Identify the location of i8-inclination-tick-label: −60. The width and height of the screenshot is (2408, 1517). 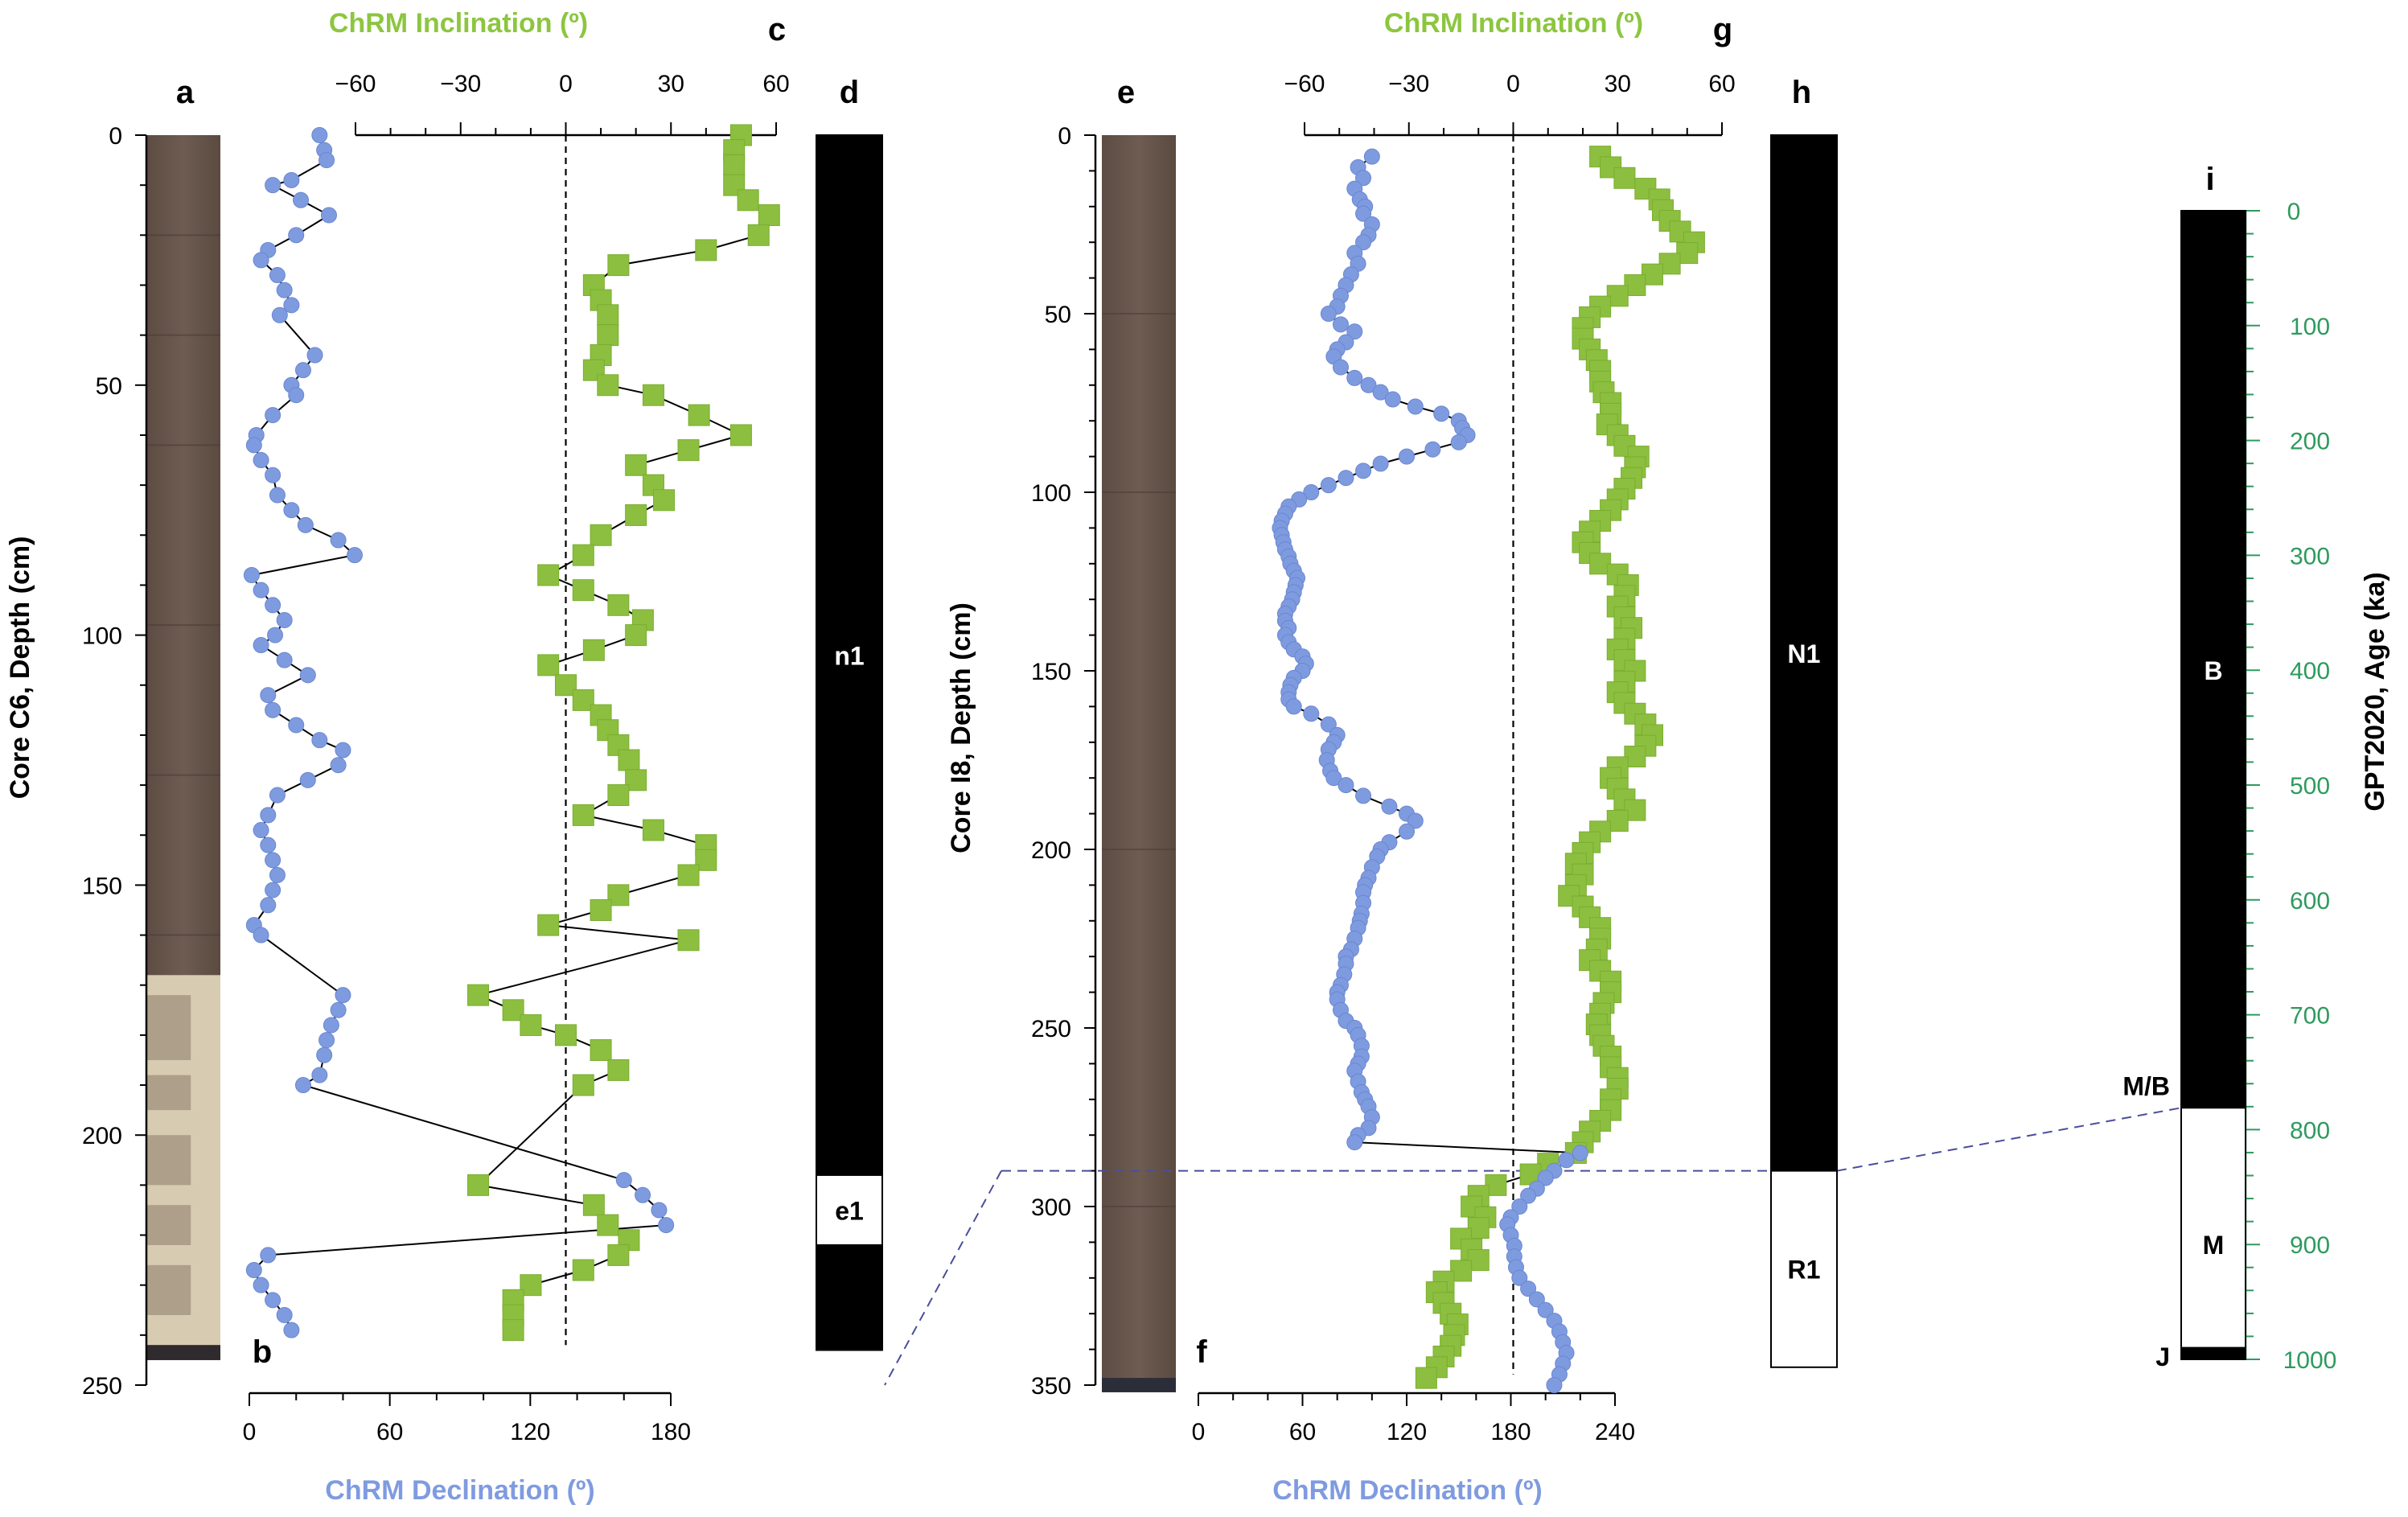
(1304, 84).